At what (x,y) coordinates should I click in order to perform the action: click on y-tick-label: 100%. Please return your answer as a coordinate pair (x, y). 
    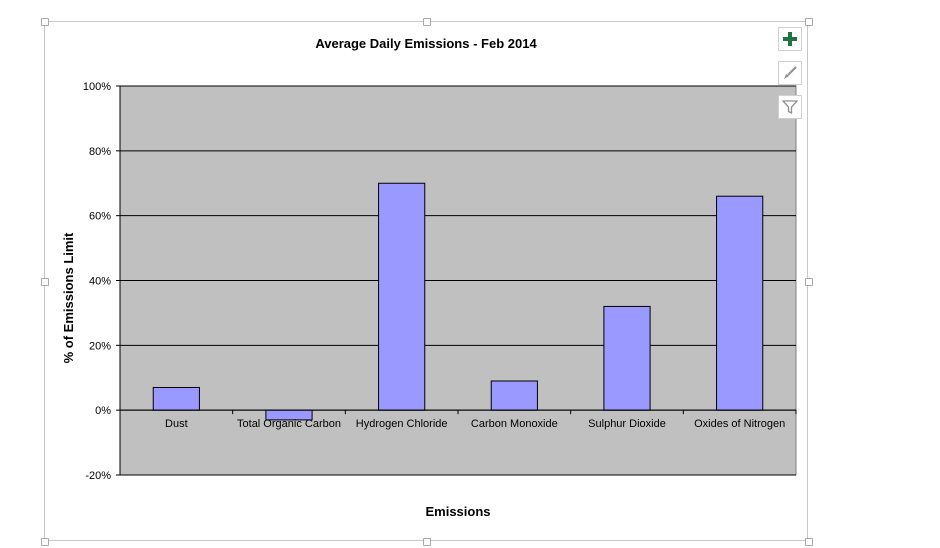
    Looking at the image, I should click on (97, 87).